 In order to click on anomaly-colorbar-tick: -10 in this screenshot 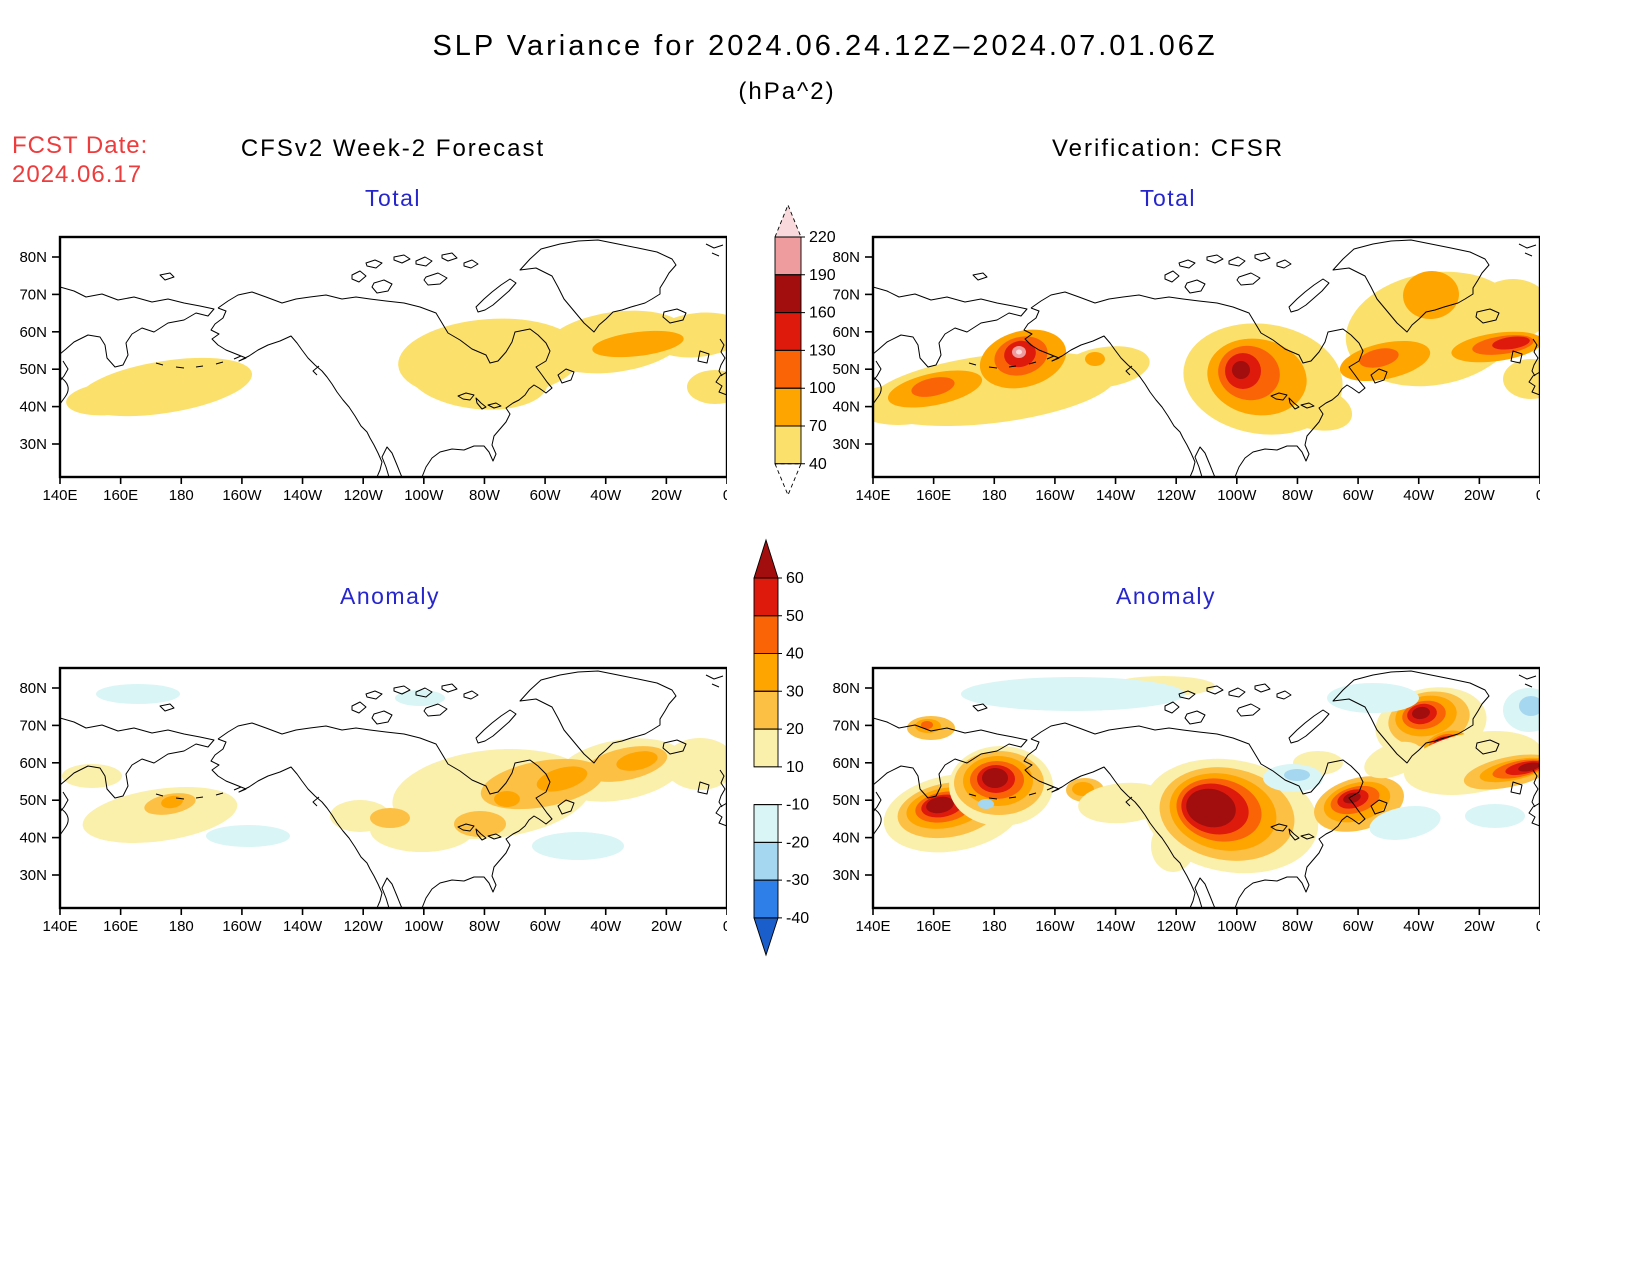, I will do `click(797, 805)`.